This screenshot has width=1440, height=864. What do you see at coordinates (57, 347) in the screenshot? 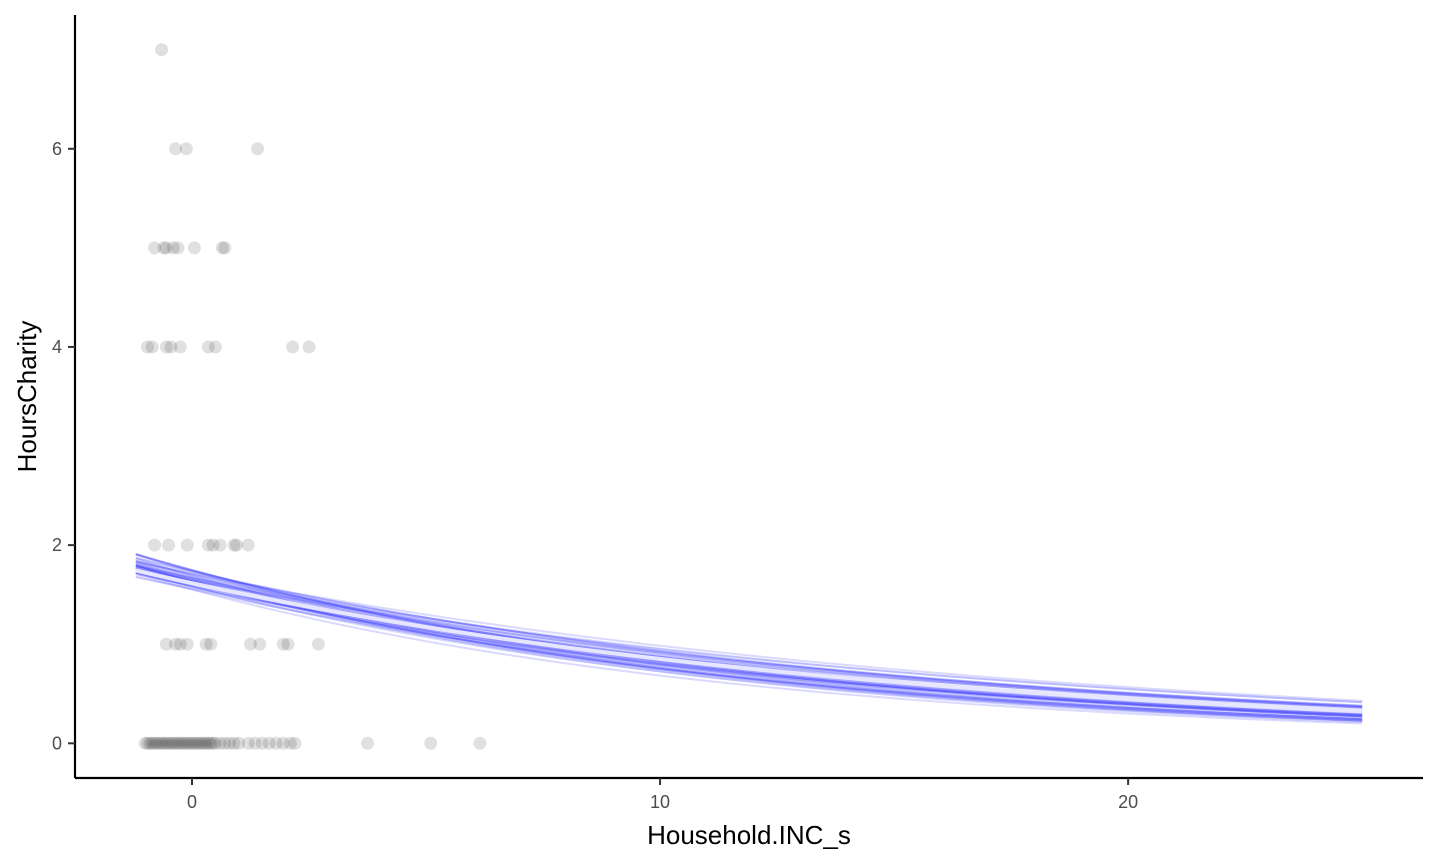
I see `y-tick-label: 4` at bounding box center [57, 347].